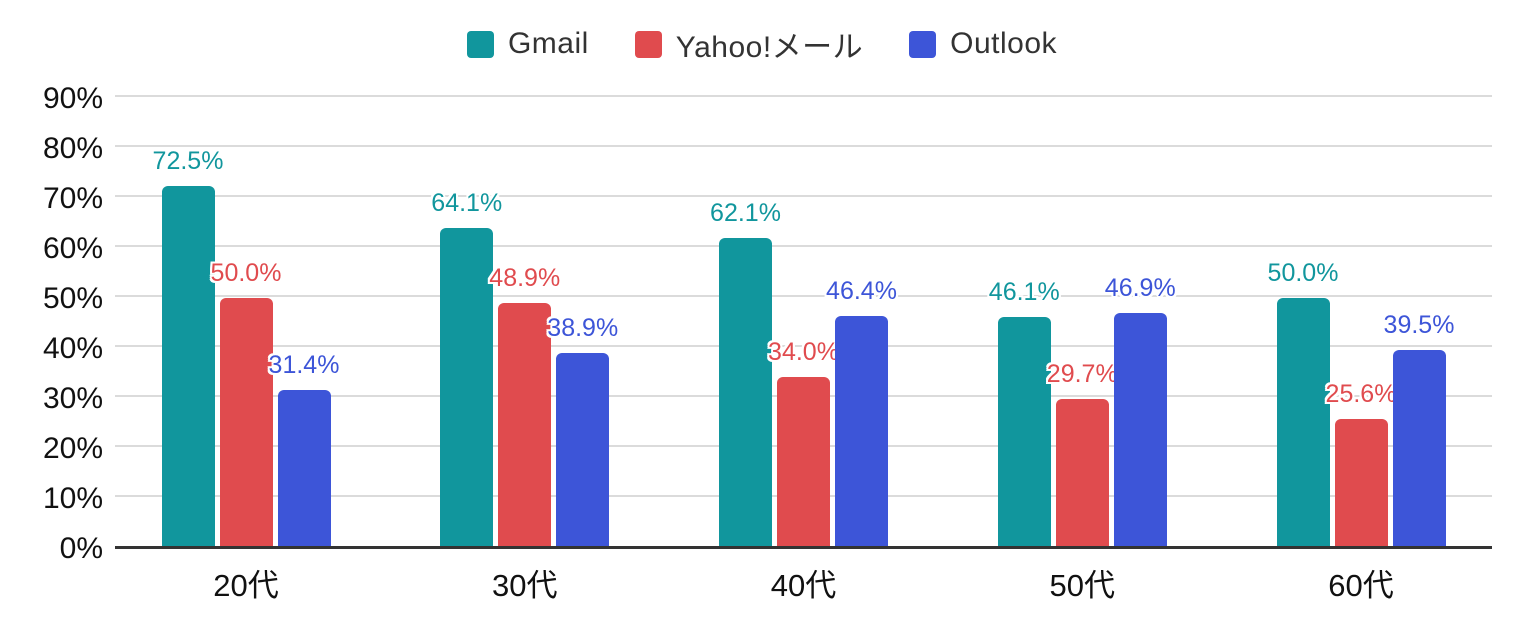  Describe the element at coordinates (81, 548) in the screenshot. I see `y-tick-label: 0%` at that location.